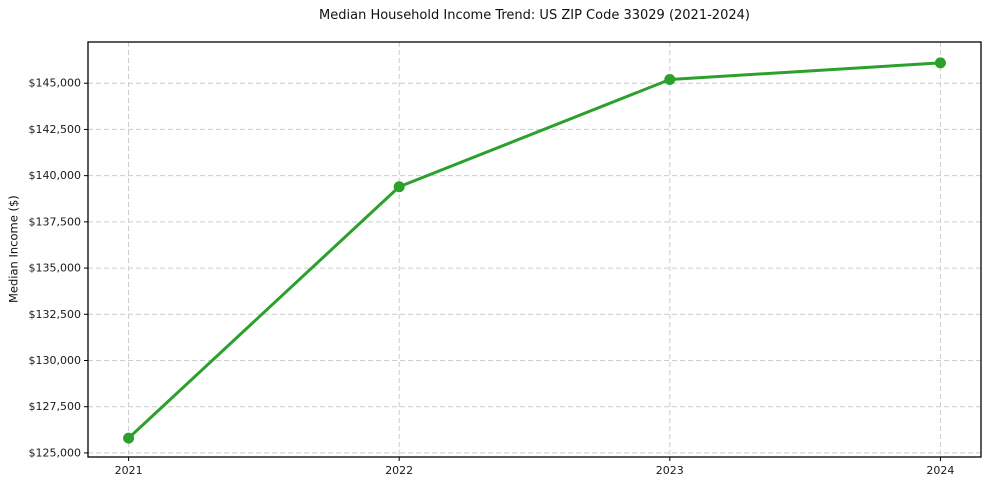  I want to click on y-tick-label: $125,000, so click(55, 452).